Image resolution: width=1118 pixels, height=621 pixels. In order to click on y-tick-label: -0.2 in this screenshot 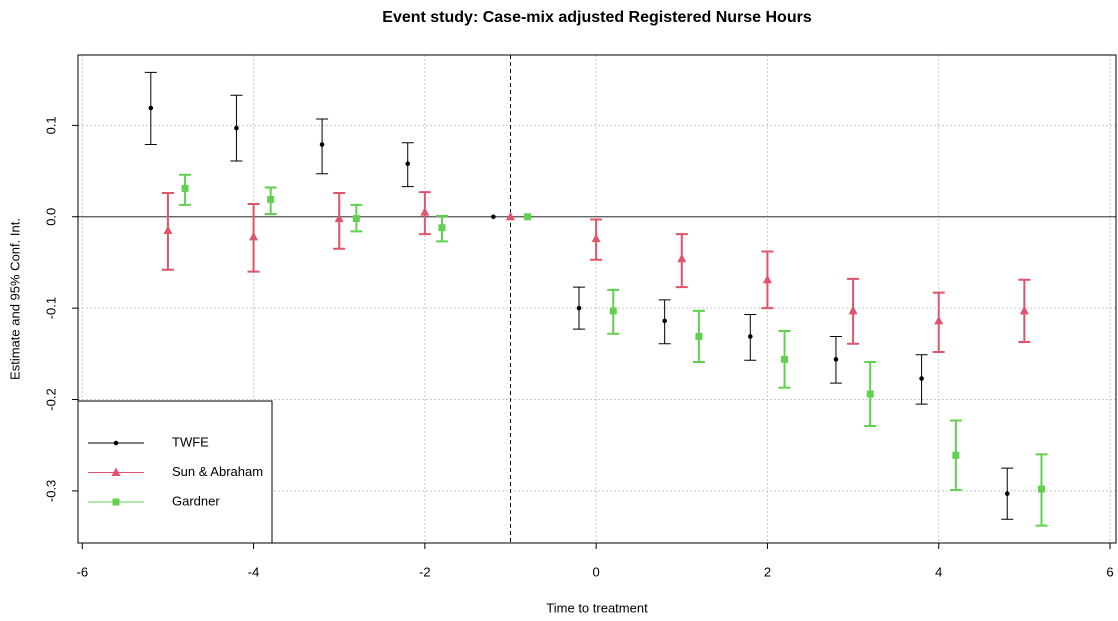, I will do `click(50, 399)`.